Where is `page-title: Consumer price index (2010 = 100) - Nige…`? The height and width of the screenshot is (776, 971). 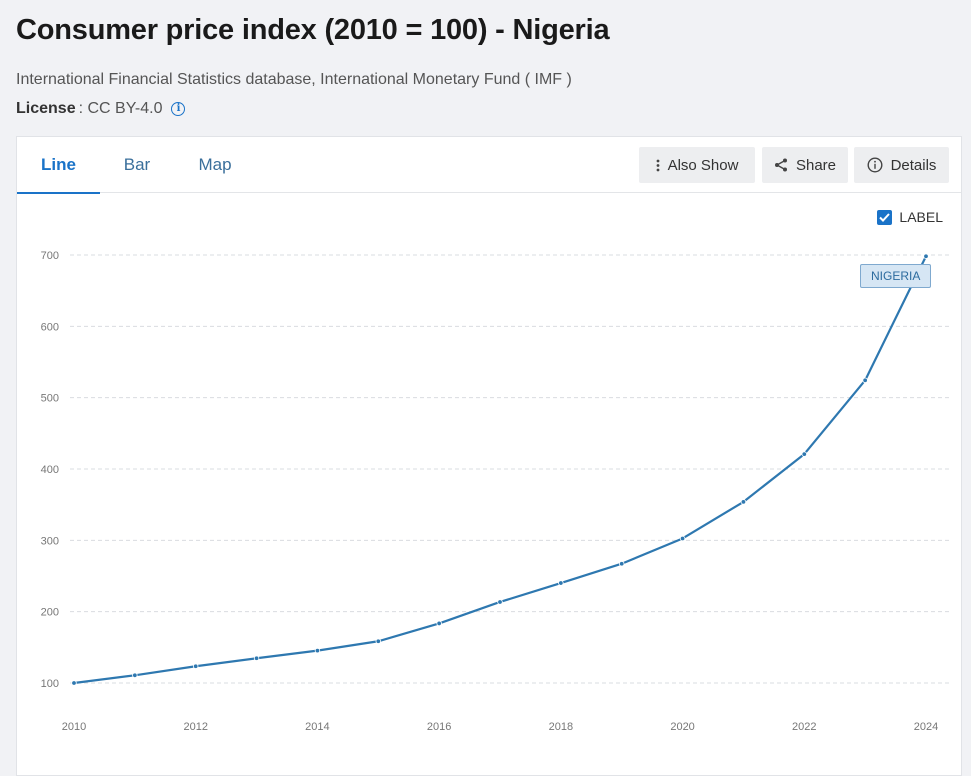
page-title: Consumer price index (2010 = 100) - Nige… is located at coordinates (313, 30).